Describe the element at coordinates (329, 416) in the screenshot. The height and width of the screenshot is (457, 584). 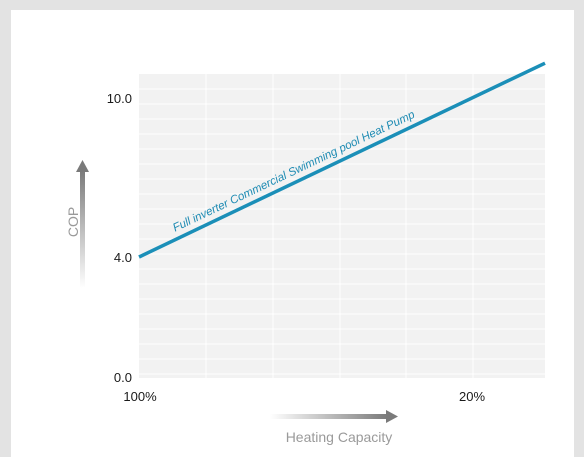
I see `x-axis-arrow-shaft` at that location.